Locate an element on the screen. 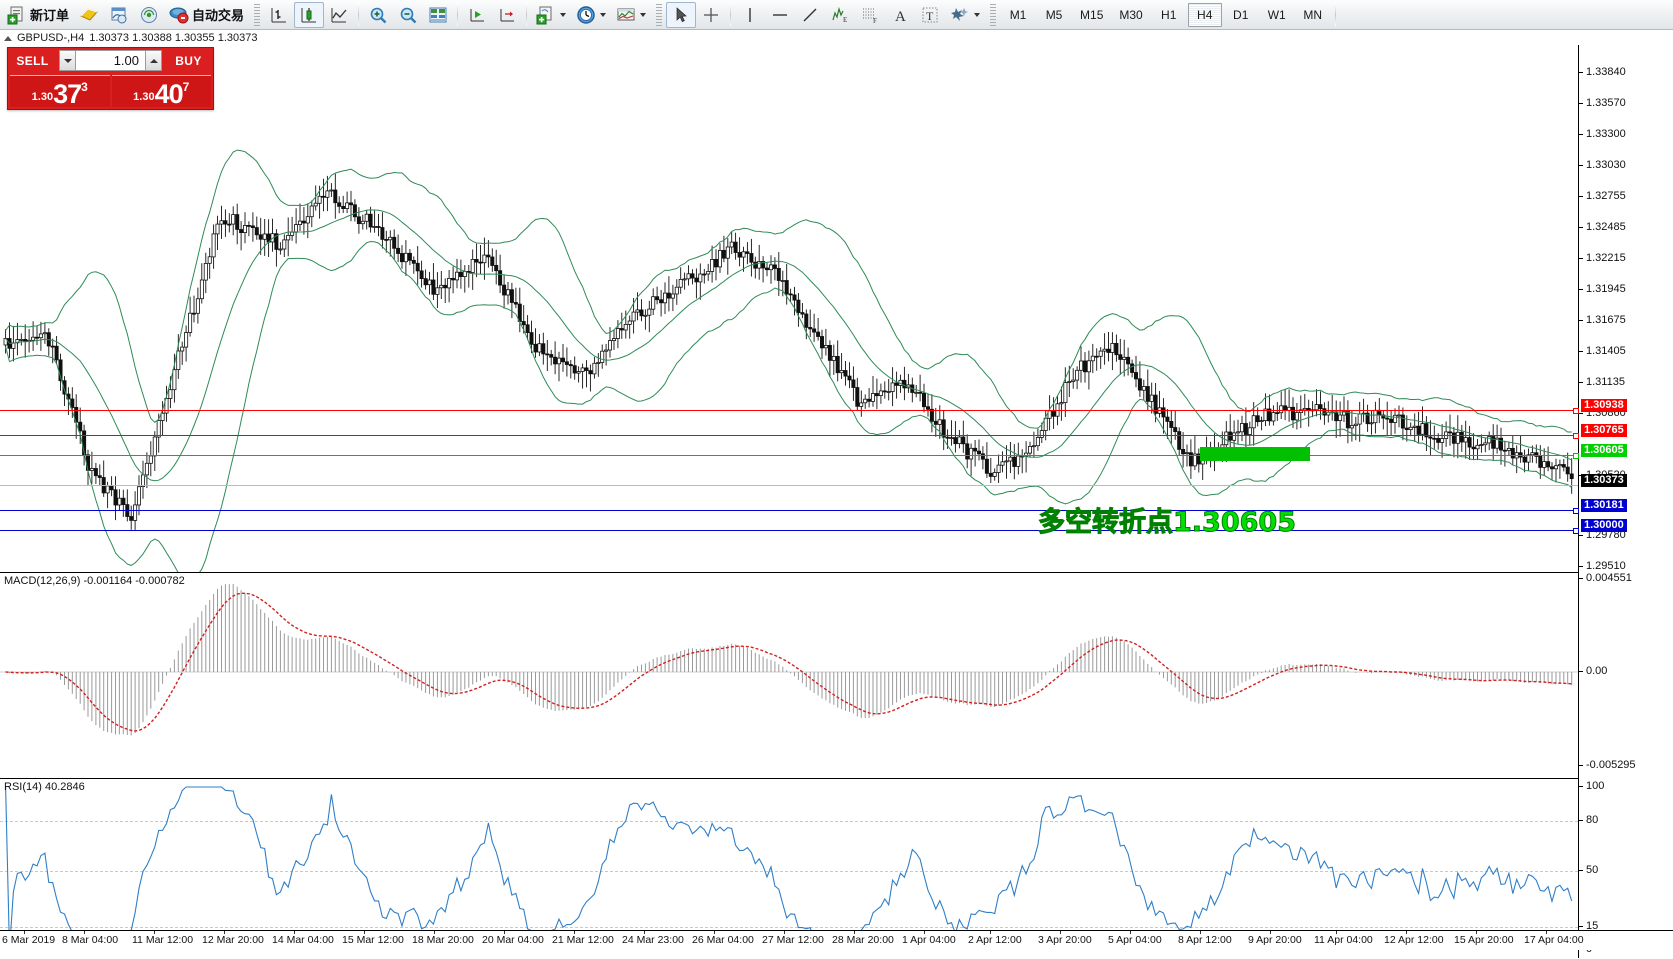 This screenshot has height=959, width=1673. trendline-button is located at coordinates (810, 15).